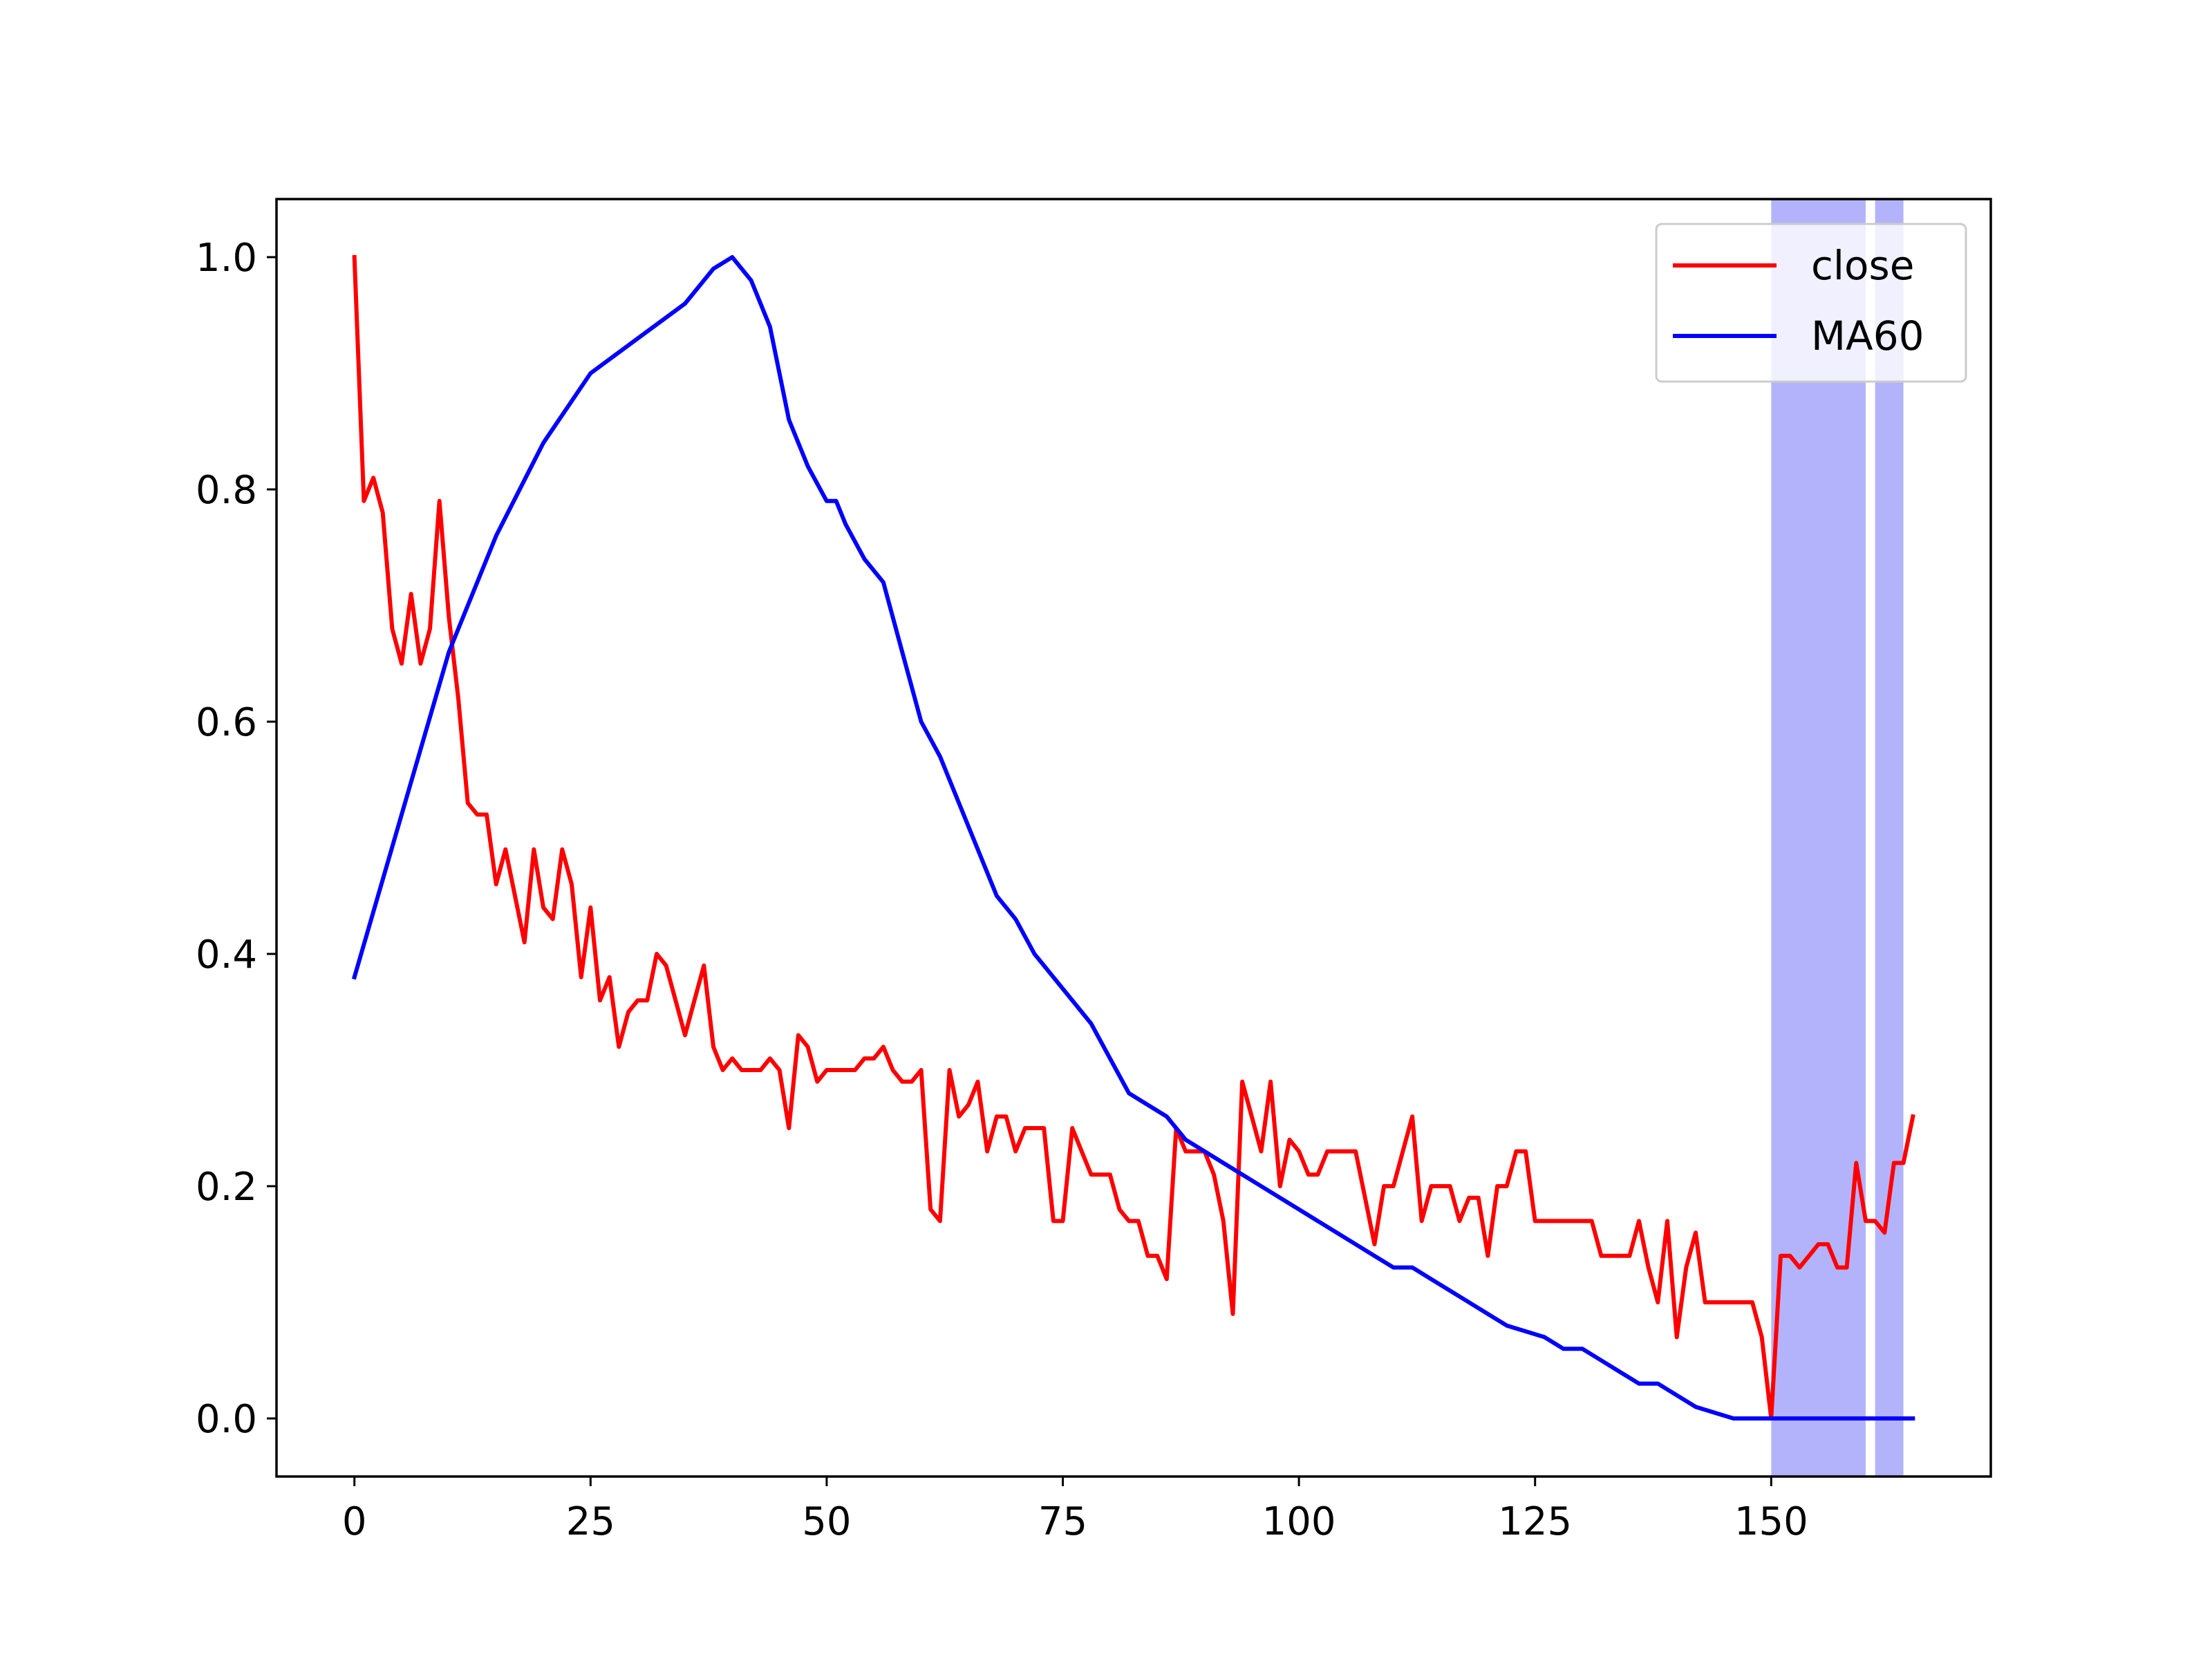 This screenshot has width=2212, height=1659. What do you see at coordinates (1535, 1521) in the screenshot?
I see `x-tick-label: 125` at bounding box center [1535, 1521].